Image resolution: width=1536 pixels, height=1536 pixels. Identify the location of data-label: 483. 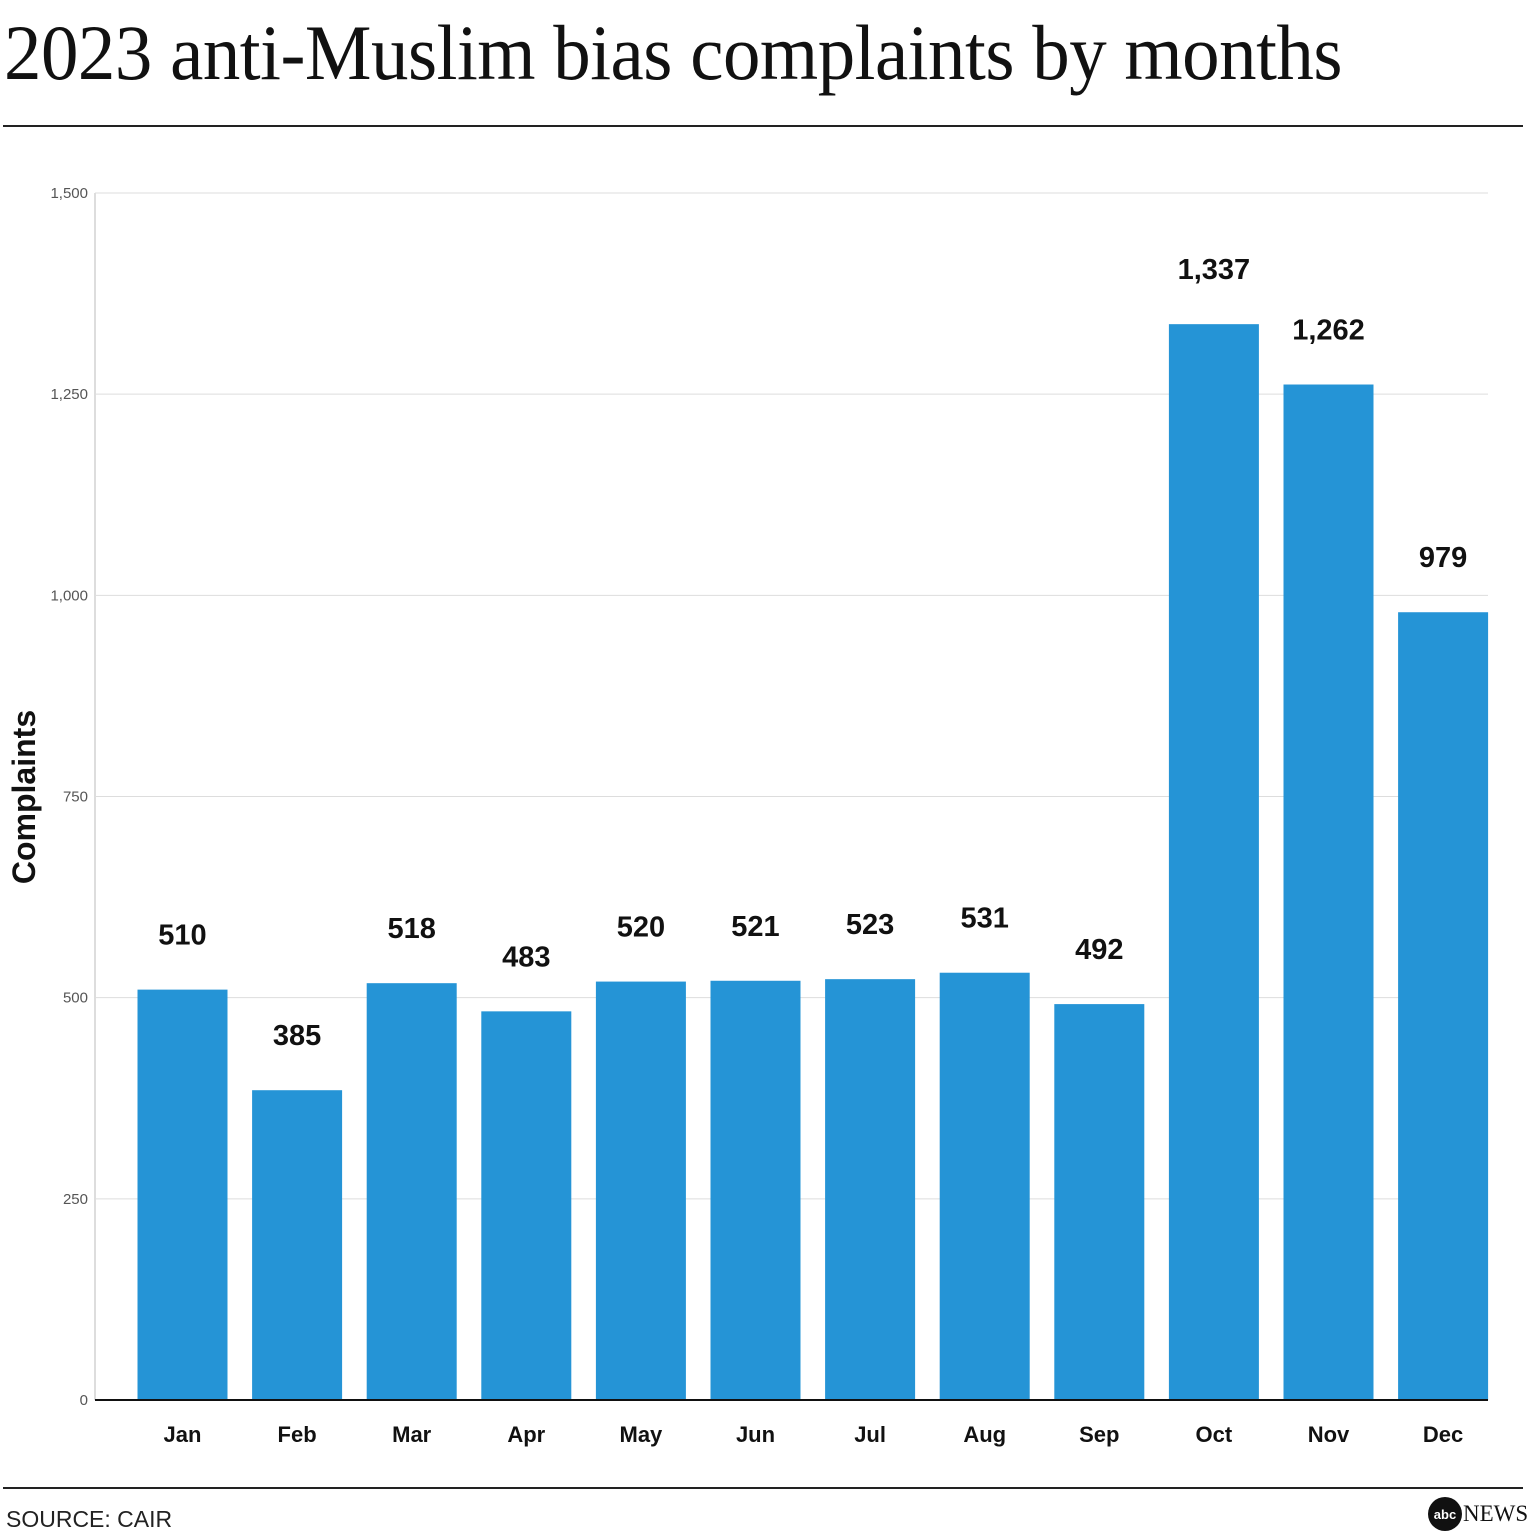
(526, 957).